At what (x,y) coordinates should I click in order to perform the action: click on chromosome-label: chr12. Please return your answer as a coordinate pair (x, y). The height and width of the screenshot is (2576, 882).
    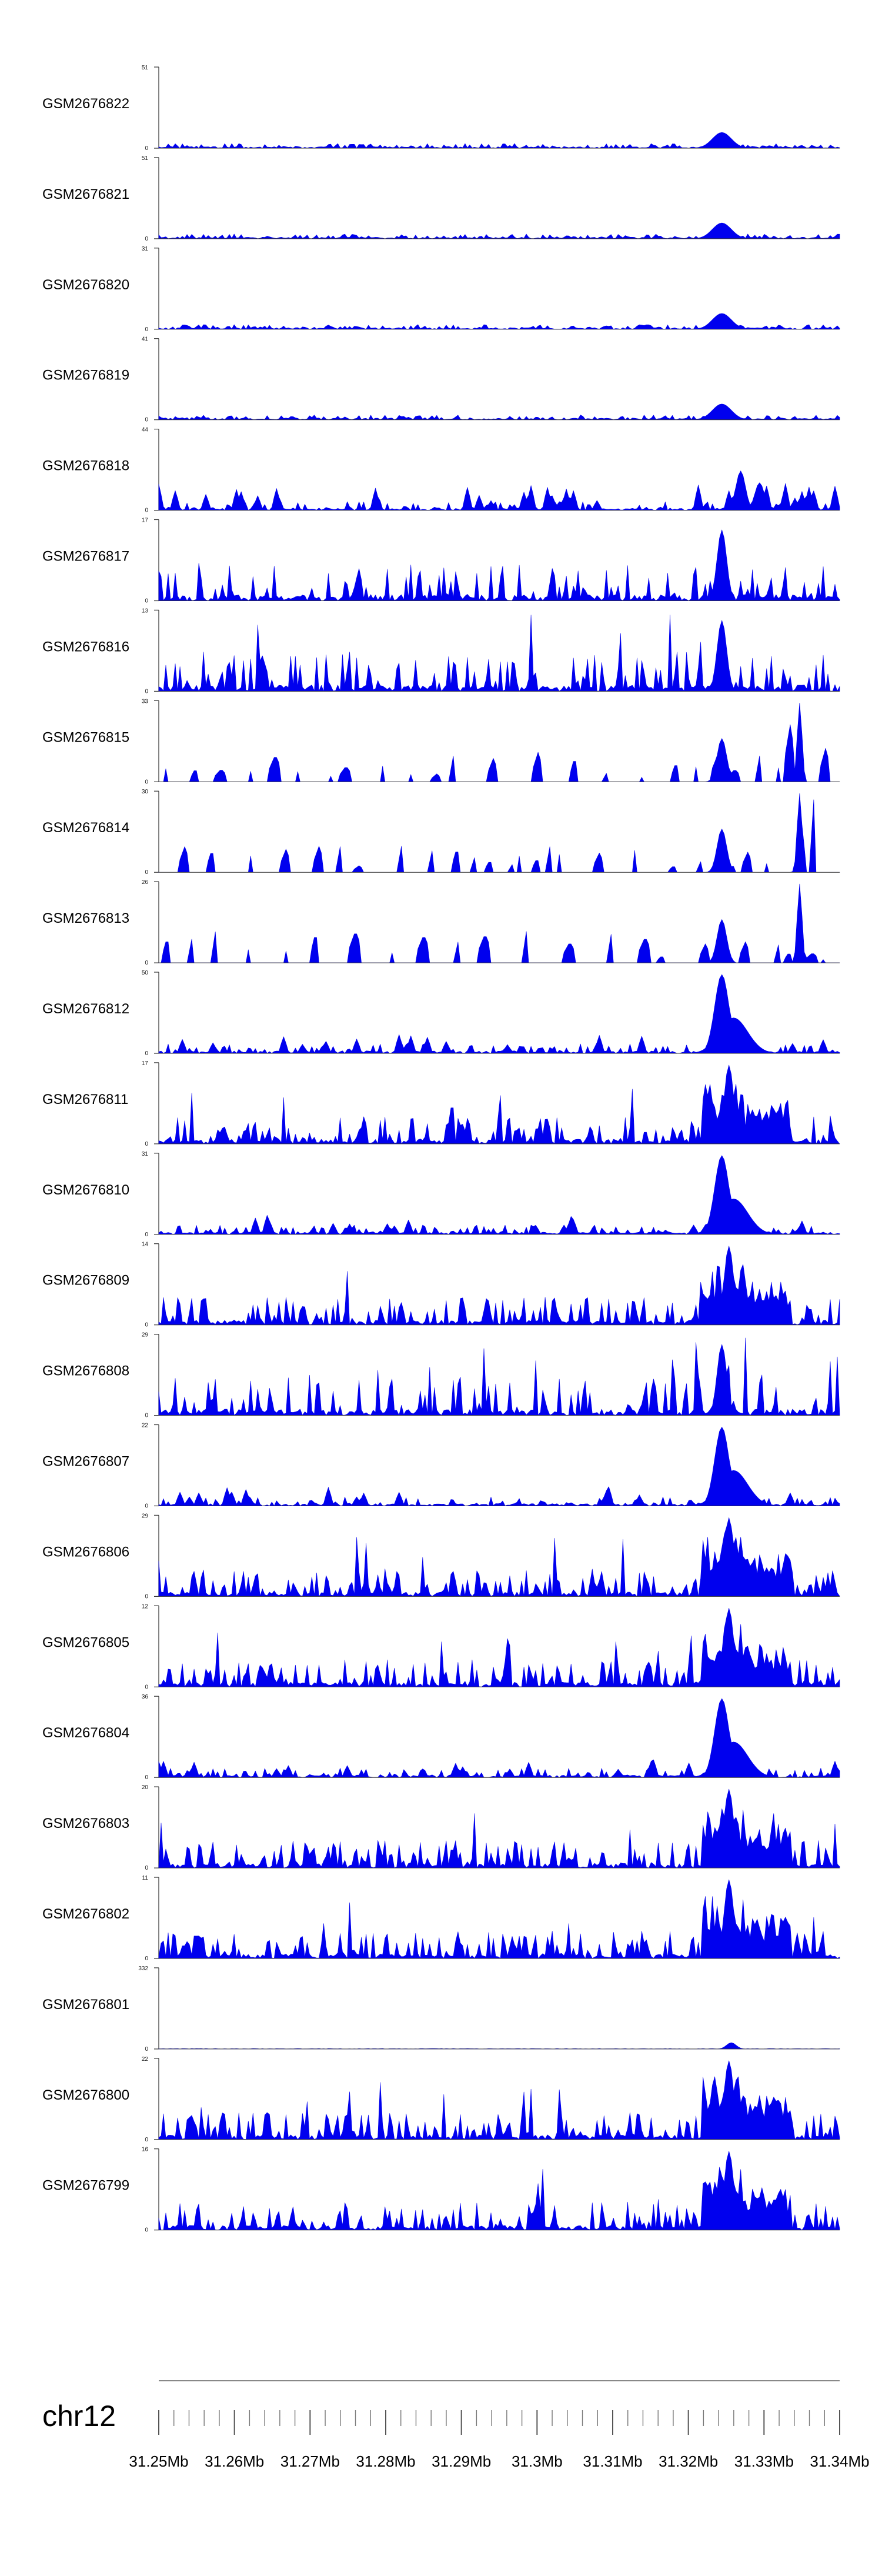
    Looking at the image, I should click on (79, 2416).